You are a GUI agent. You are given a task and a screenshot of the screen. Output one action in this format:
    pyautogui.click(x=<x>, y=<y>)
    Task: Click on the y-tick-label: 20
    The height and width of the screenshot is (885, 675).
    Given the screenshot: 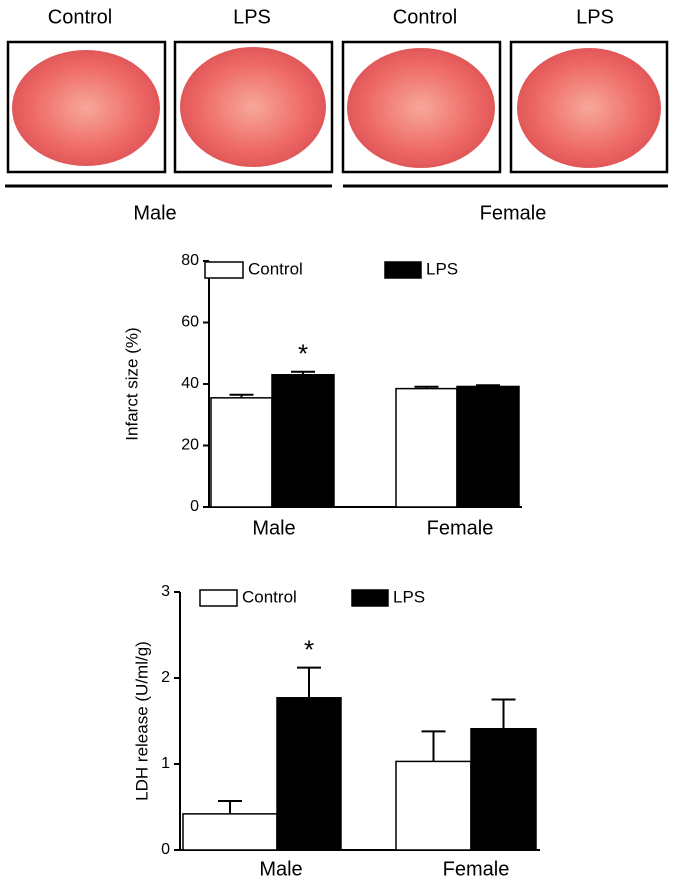 What is the action you would take?
    pyautogui.click(x=190, y=445)
    